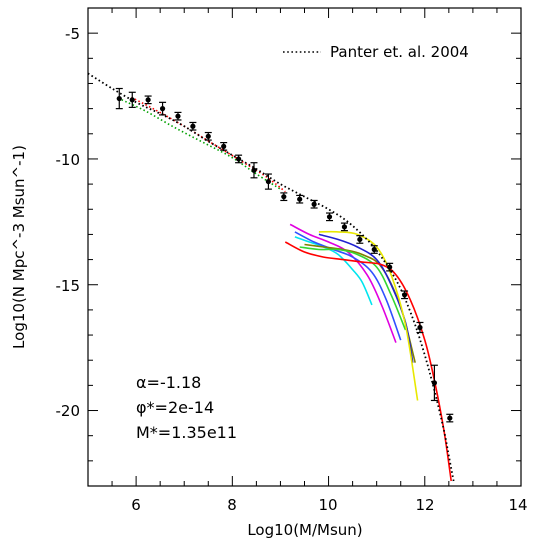  What do you see at coordinates (517, 505) in the screenshot?
I see `x-tick-label: 14` at bounding box center [517, 505].